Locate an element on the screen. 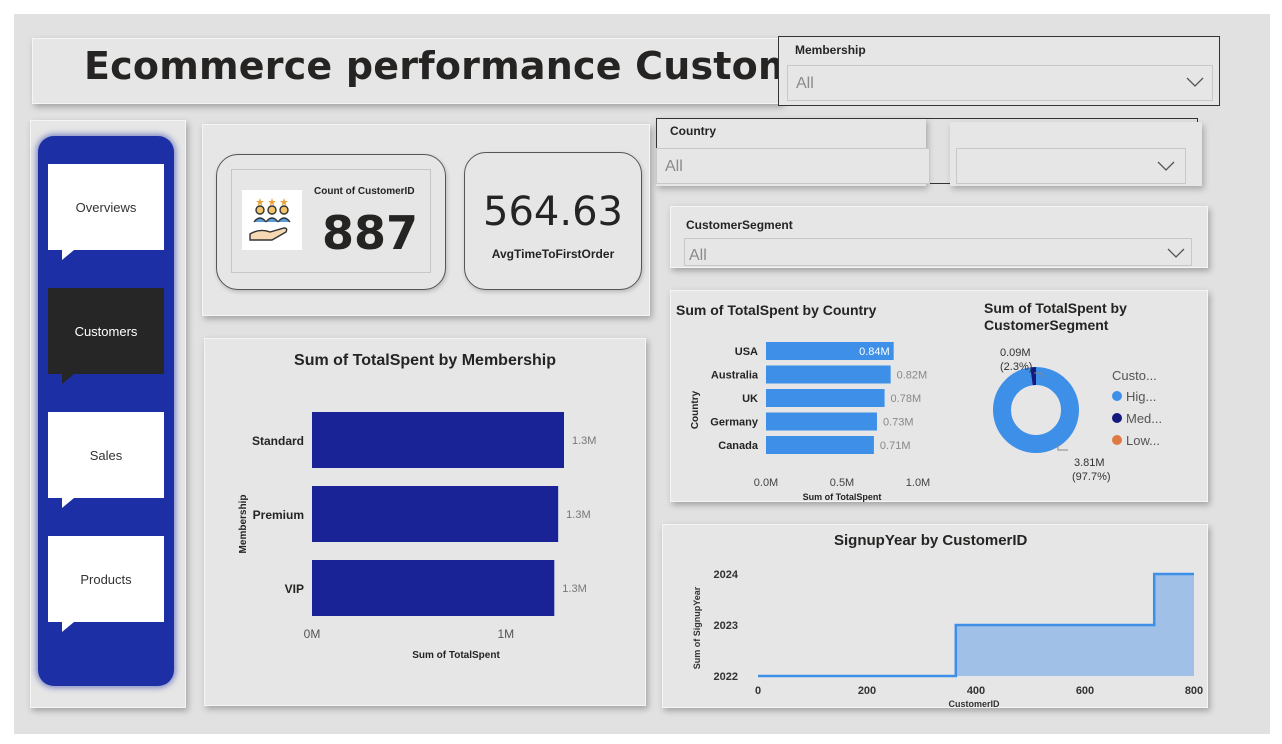 The image size is (1282, 744). country-dropdown-value: All is located at coordinates (674, 166).